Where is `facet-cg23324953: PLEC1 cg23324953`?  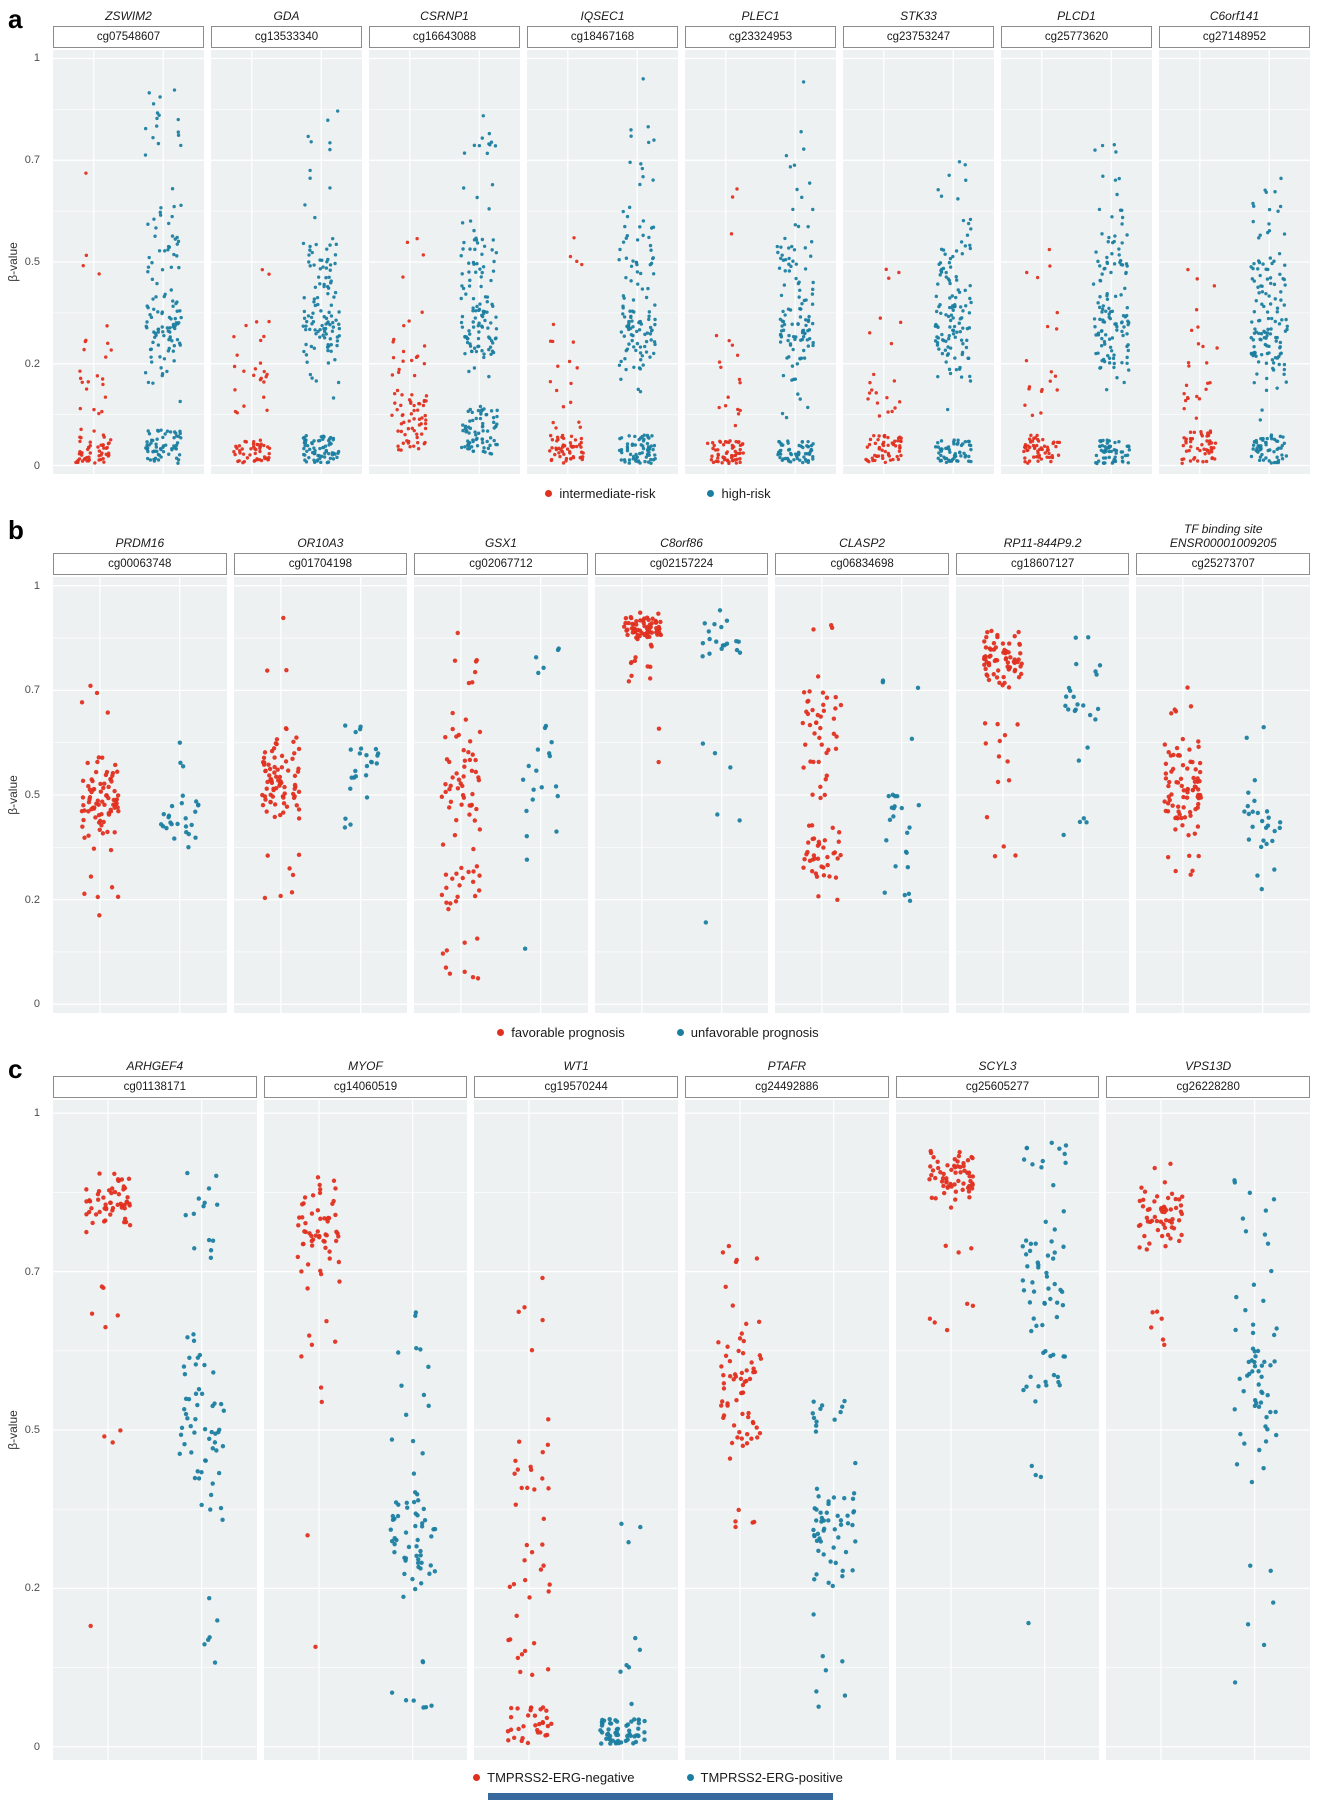
facet-cg23324953: PLEC1 cg23324953 is located at coordinates (760, 240).